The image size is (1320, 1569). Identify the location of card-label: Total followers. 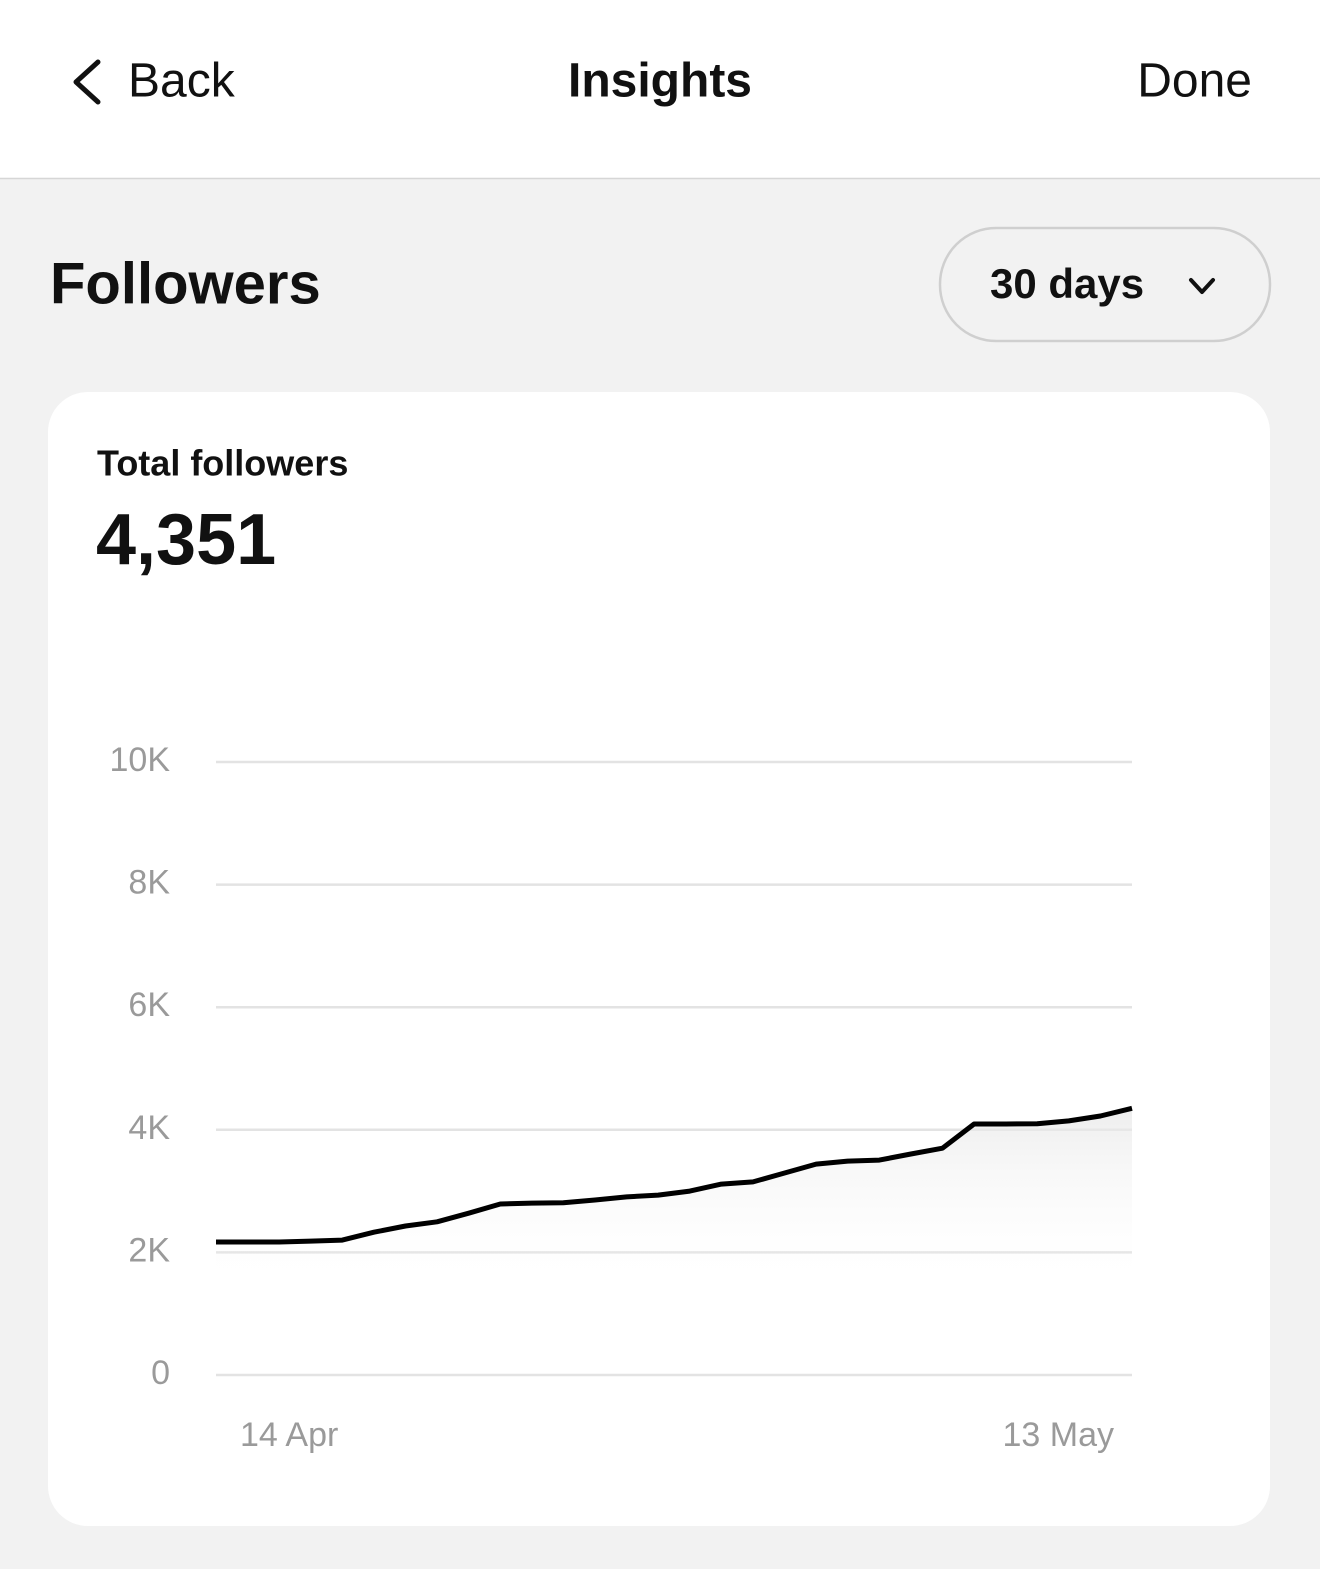
(222, 463).